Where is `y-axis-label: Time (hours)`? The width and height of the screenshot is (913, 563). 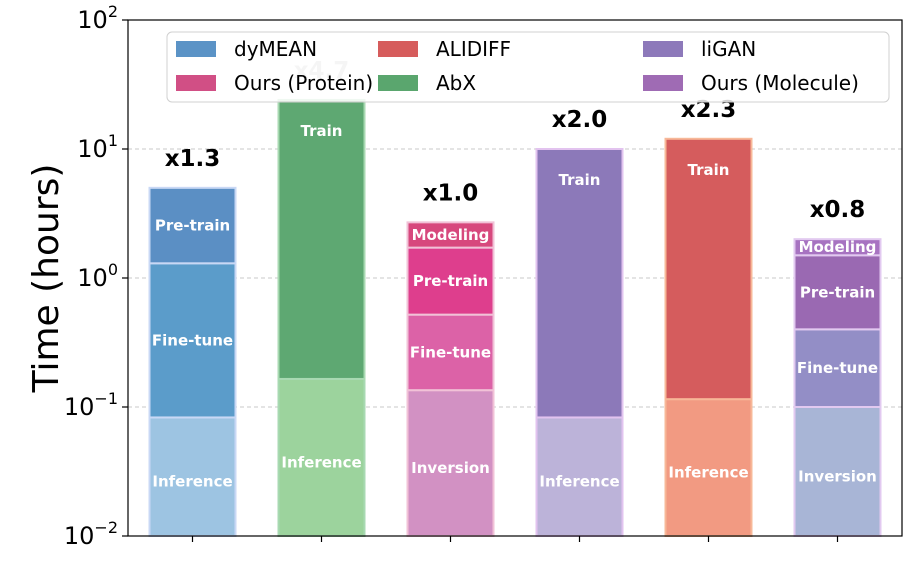 y-axis-label: Time (hours) is located at coordinates (46, 279).